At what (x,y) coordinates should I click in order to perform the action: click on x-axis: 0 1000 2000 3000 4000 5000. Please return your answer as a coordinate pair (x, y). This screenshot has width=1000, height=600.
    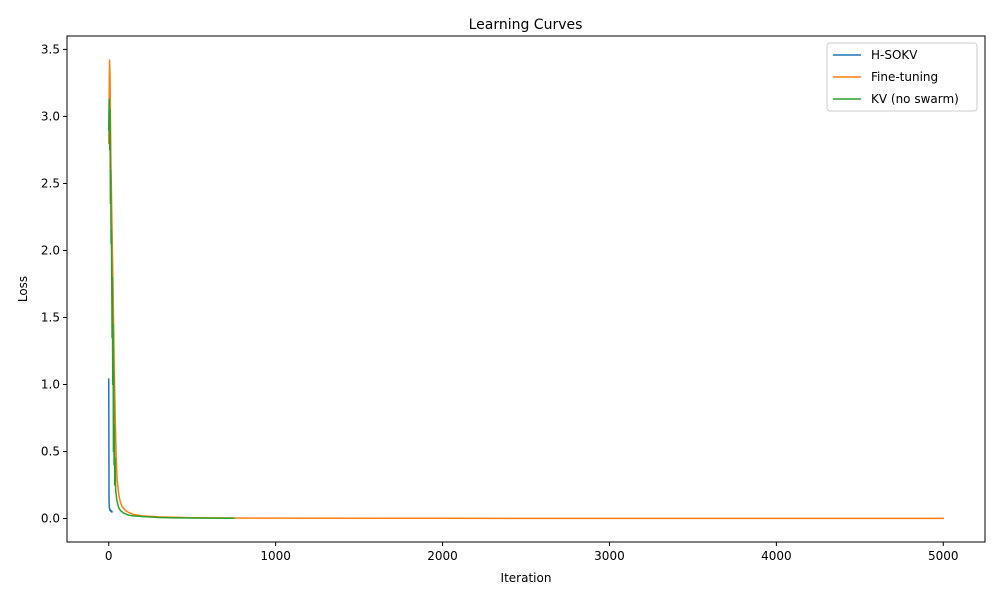
    Looking at the image, I should click on (532, 552).